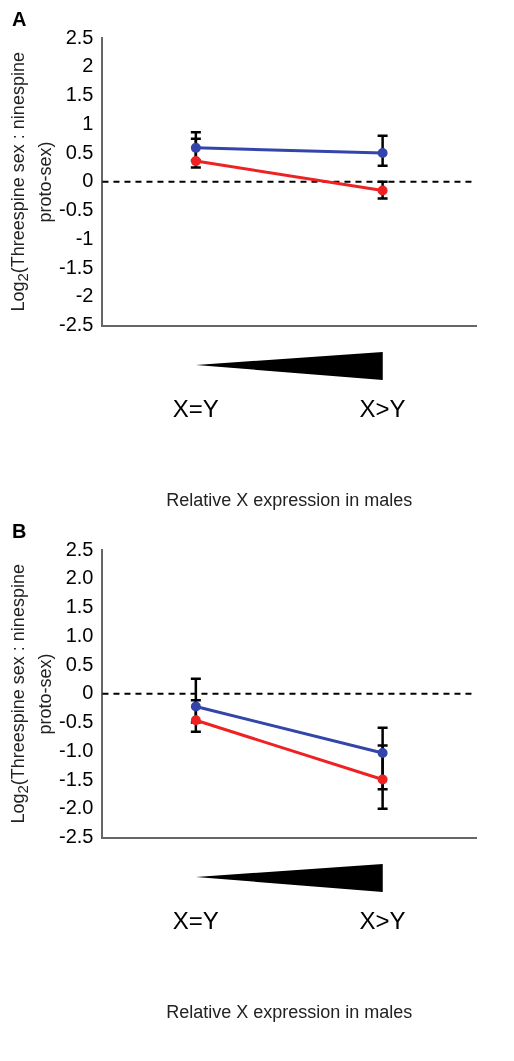  What do you see at coordinates (79, 634) in the screenshot?
I see `y-tick-label: 1.0` at bounding box center [79, 634].